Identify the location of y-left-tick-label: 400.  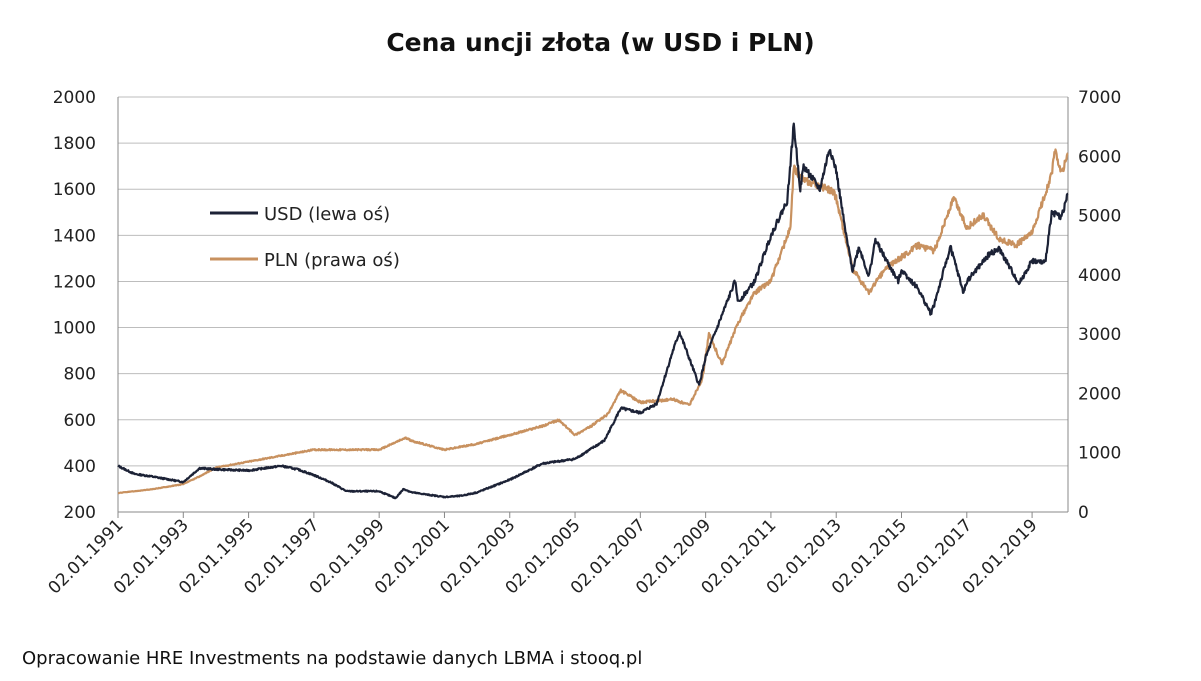
(80, 467).